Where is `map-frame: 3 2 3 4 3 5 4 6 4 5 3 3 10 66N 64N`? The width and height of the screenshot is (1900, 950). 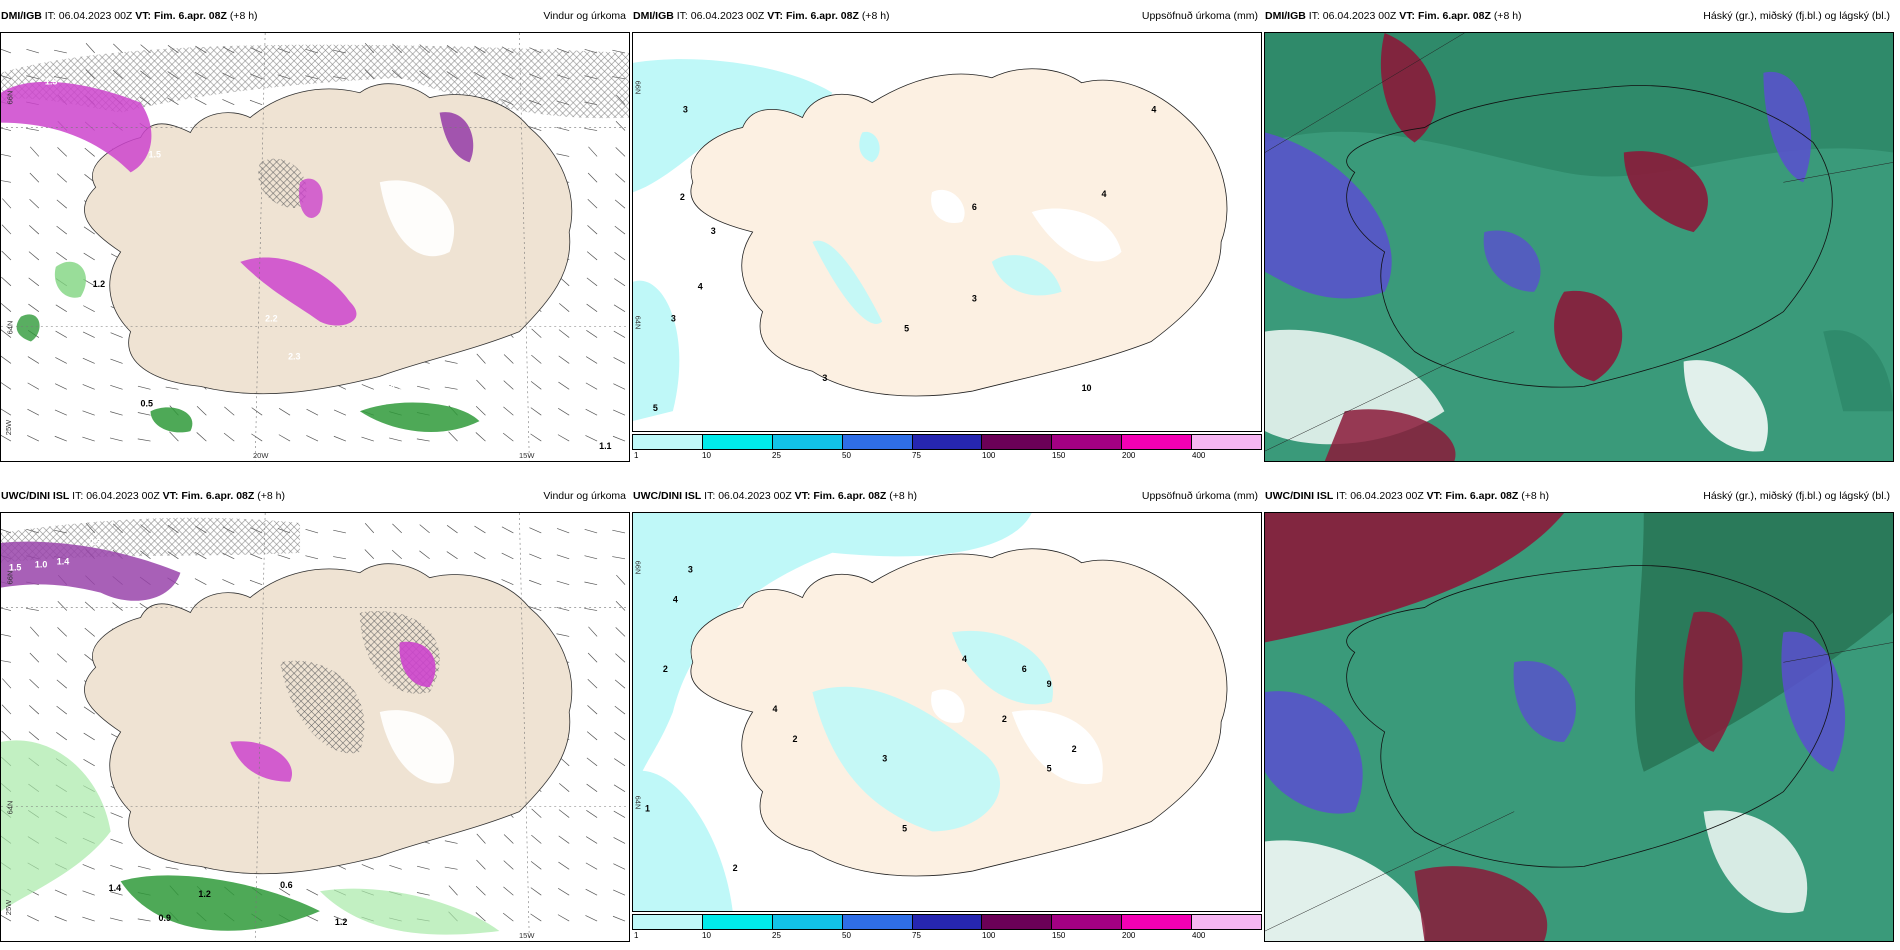 map-frame: 3 2 3 4 3 5 4 6 4 5 3 3 10 66N 64N is located at coordinates (947, 232).